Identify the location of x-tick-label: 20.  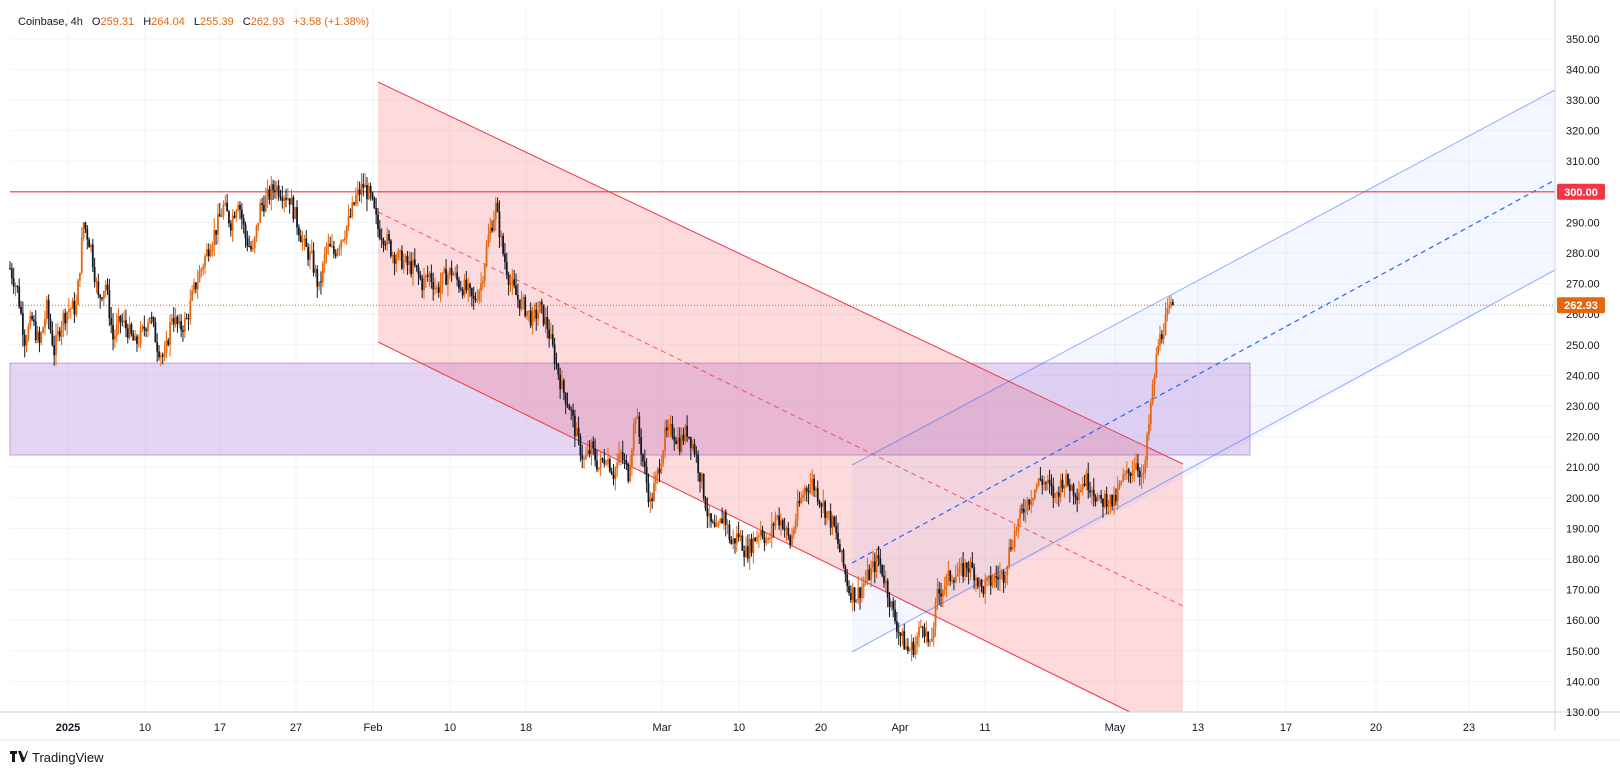
(1376, 728).